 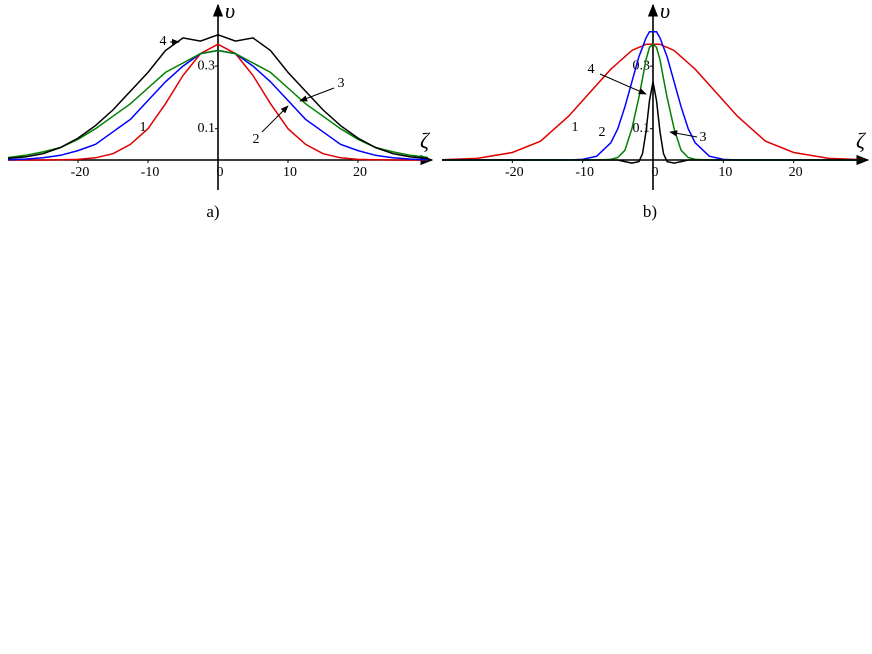 I want to click on y-tick-label: 0.1, so click(x=207, y=128).